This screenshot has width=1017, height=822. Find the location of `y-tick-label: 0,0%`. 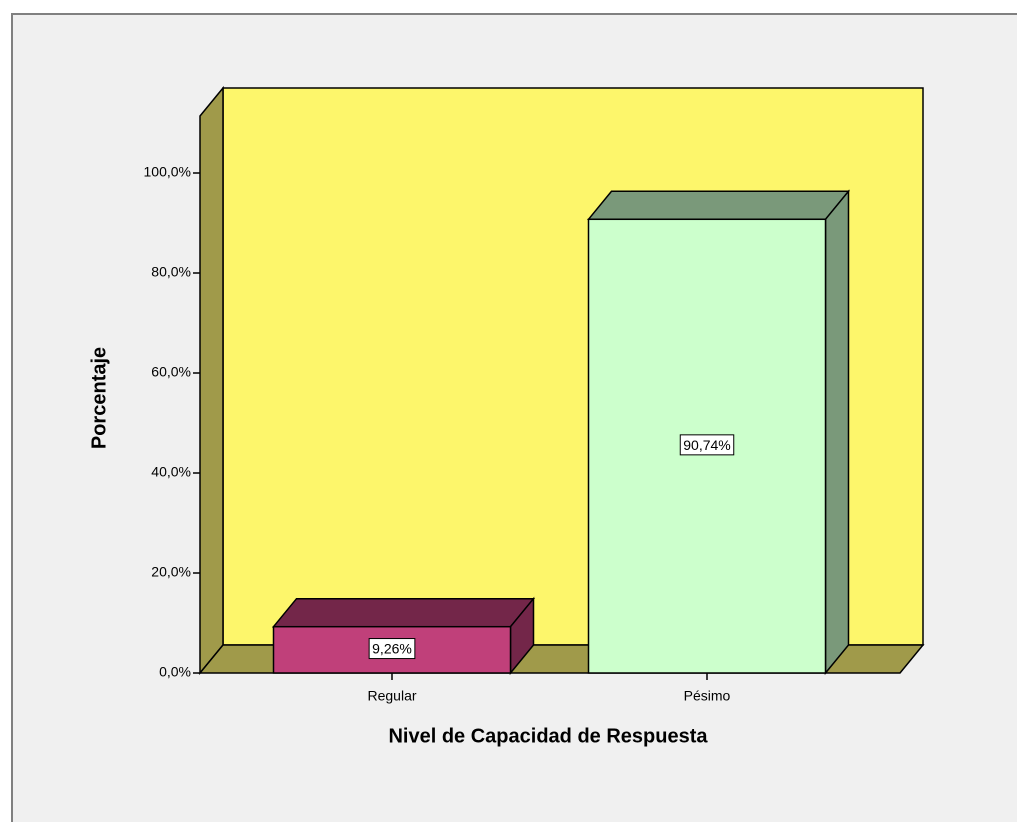

y-tick-label: 0,0% is located at coordinates (175, 672).